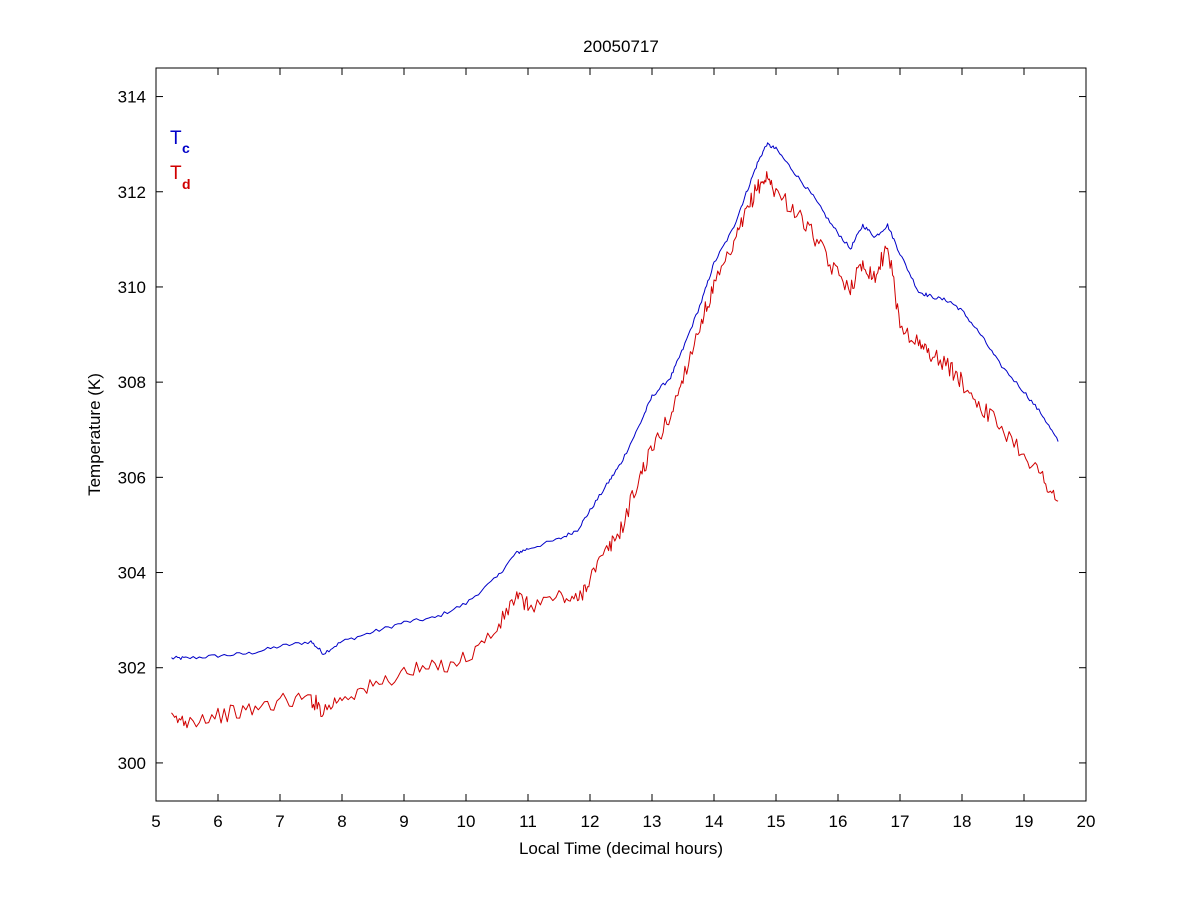  I want to click on legend-td-sub: d, so click(186, 184).